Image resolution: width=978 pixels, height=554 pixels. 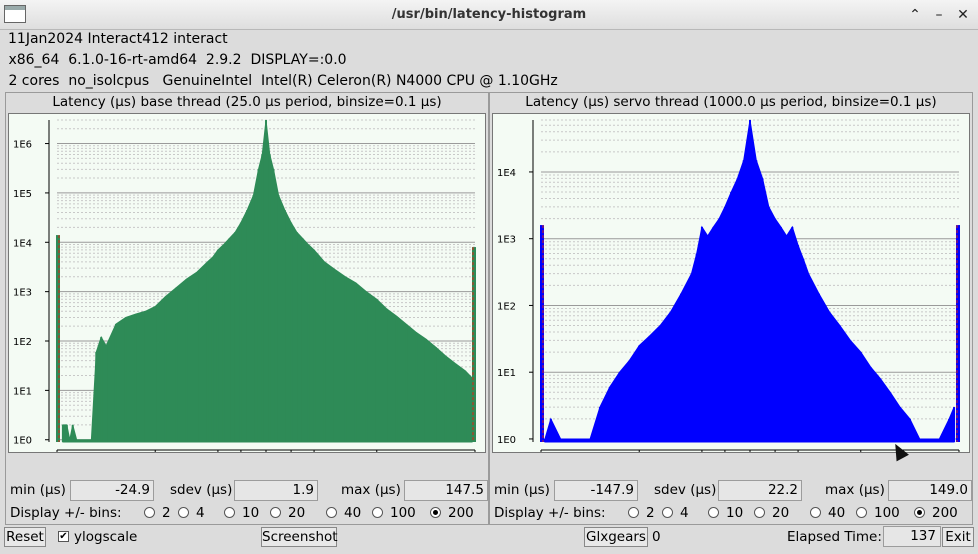 What do you see at coordinates (522, 490) in the screenshot?
I see `servo-min-label: min (µs)` at bounding box center [522, 490].